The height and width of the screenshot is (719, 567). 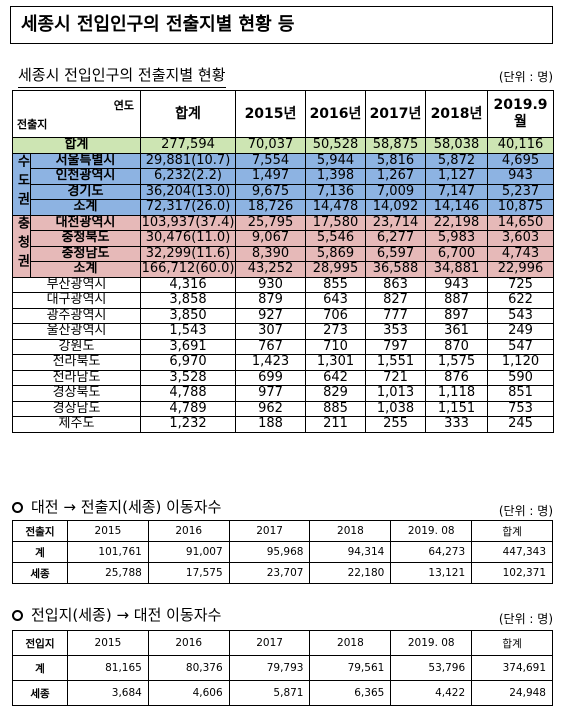 I want to click on cell: 4,695, so click(x=520, y=160).